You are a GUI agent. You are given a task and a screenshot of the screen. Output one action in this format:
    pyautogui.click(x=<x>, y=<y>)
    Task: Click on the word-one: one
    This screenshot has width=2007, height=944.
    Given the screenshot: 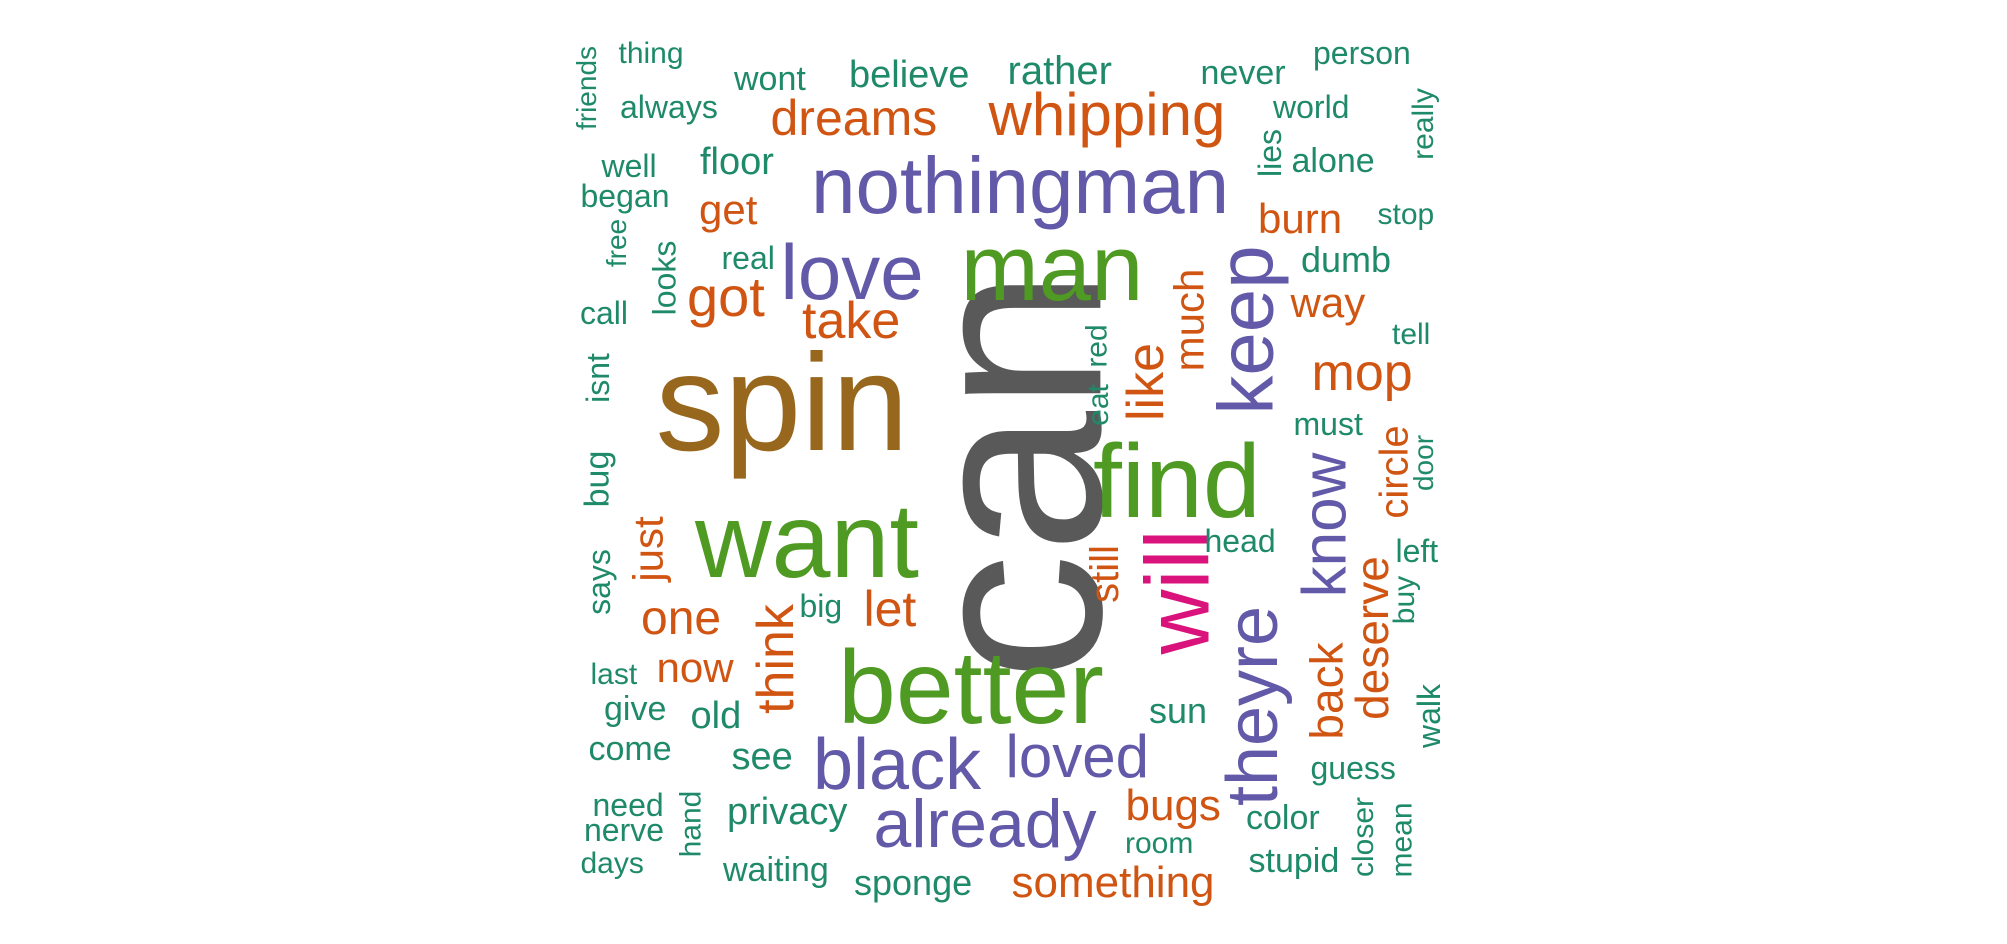 What is the action you would take?
    pyautogui.click(x=681, y=618)
    